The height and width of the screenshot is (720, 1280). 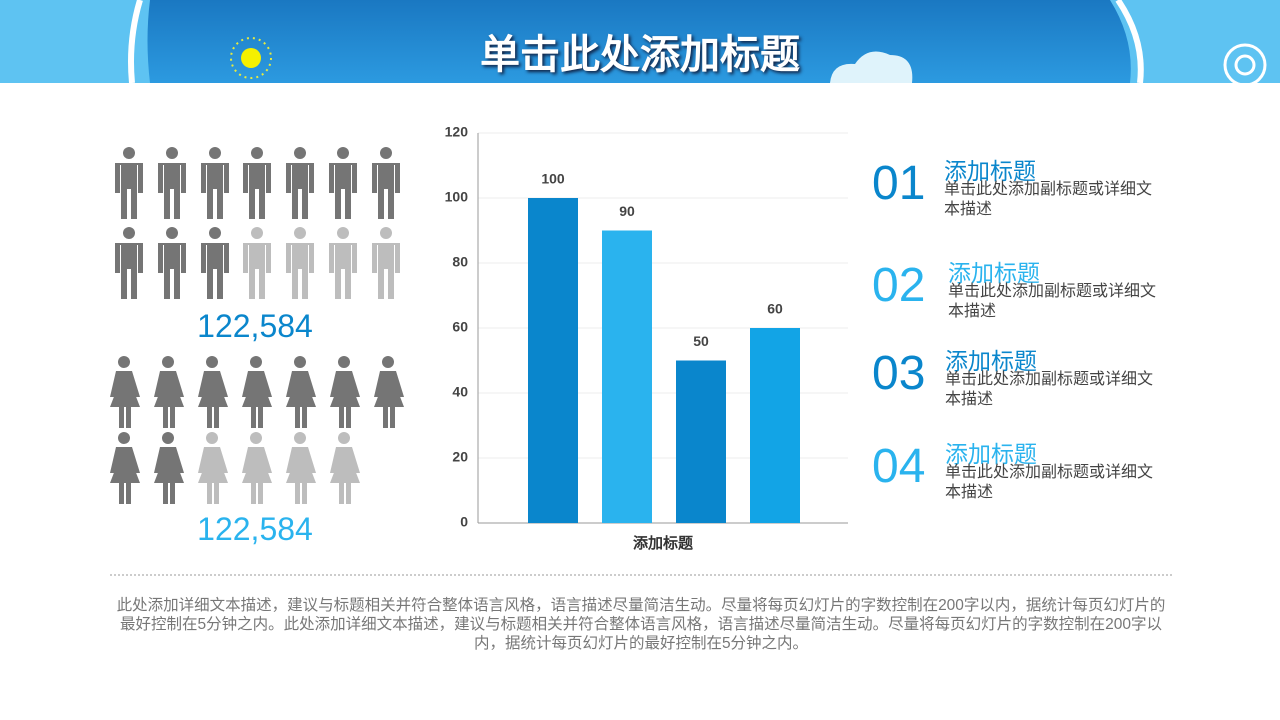 I want to click on item-number: 02, so click(x=899, y=285).